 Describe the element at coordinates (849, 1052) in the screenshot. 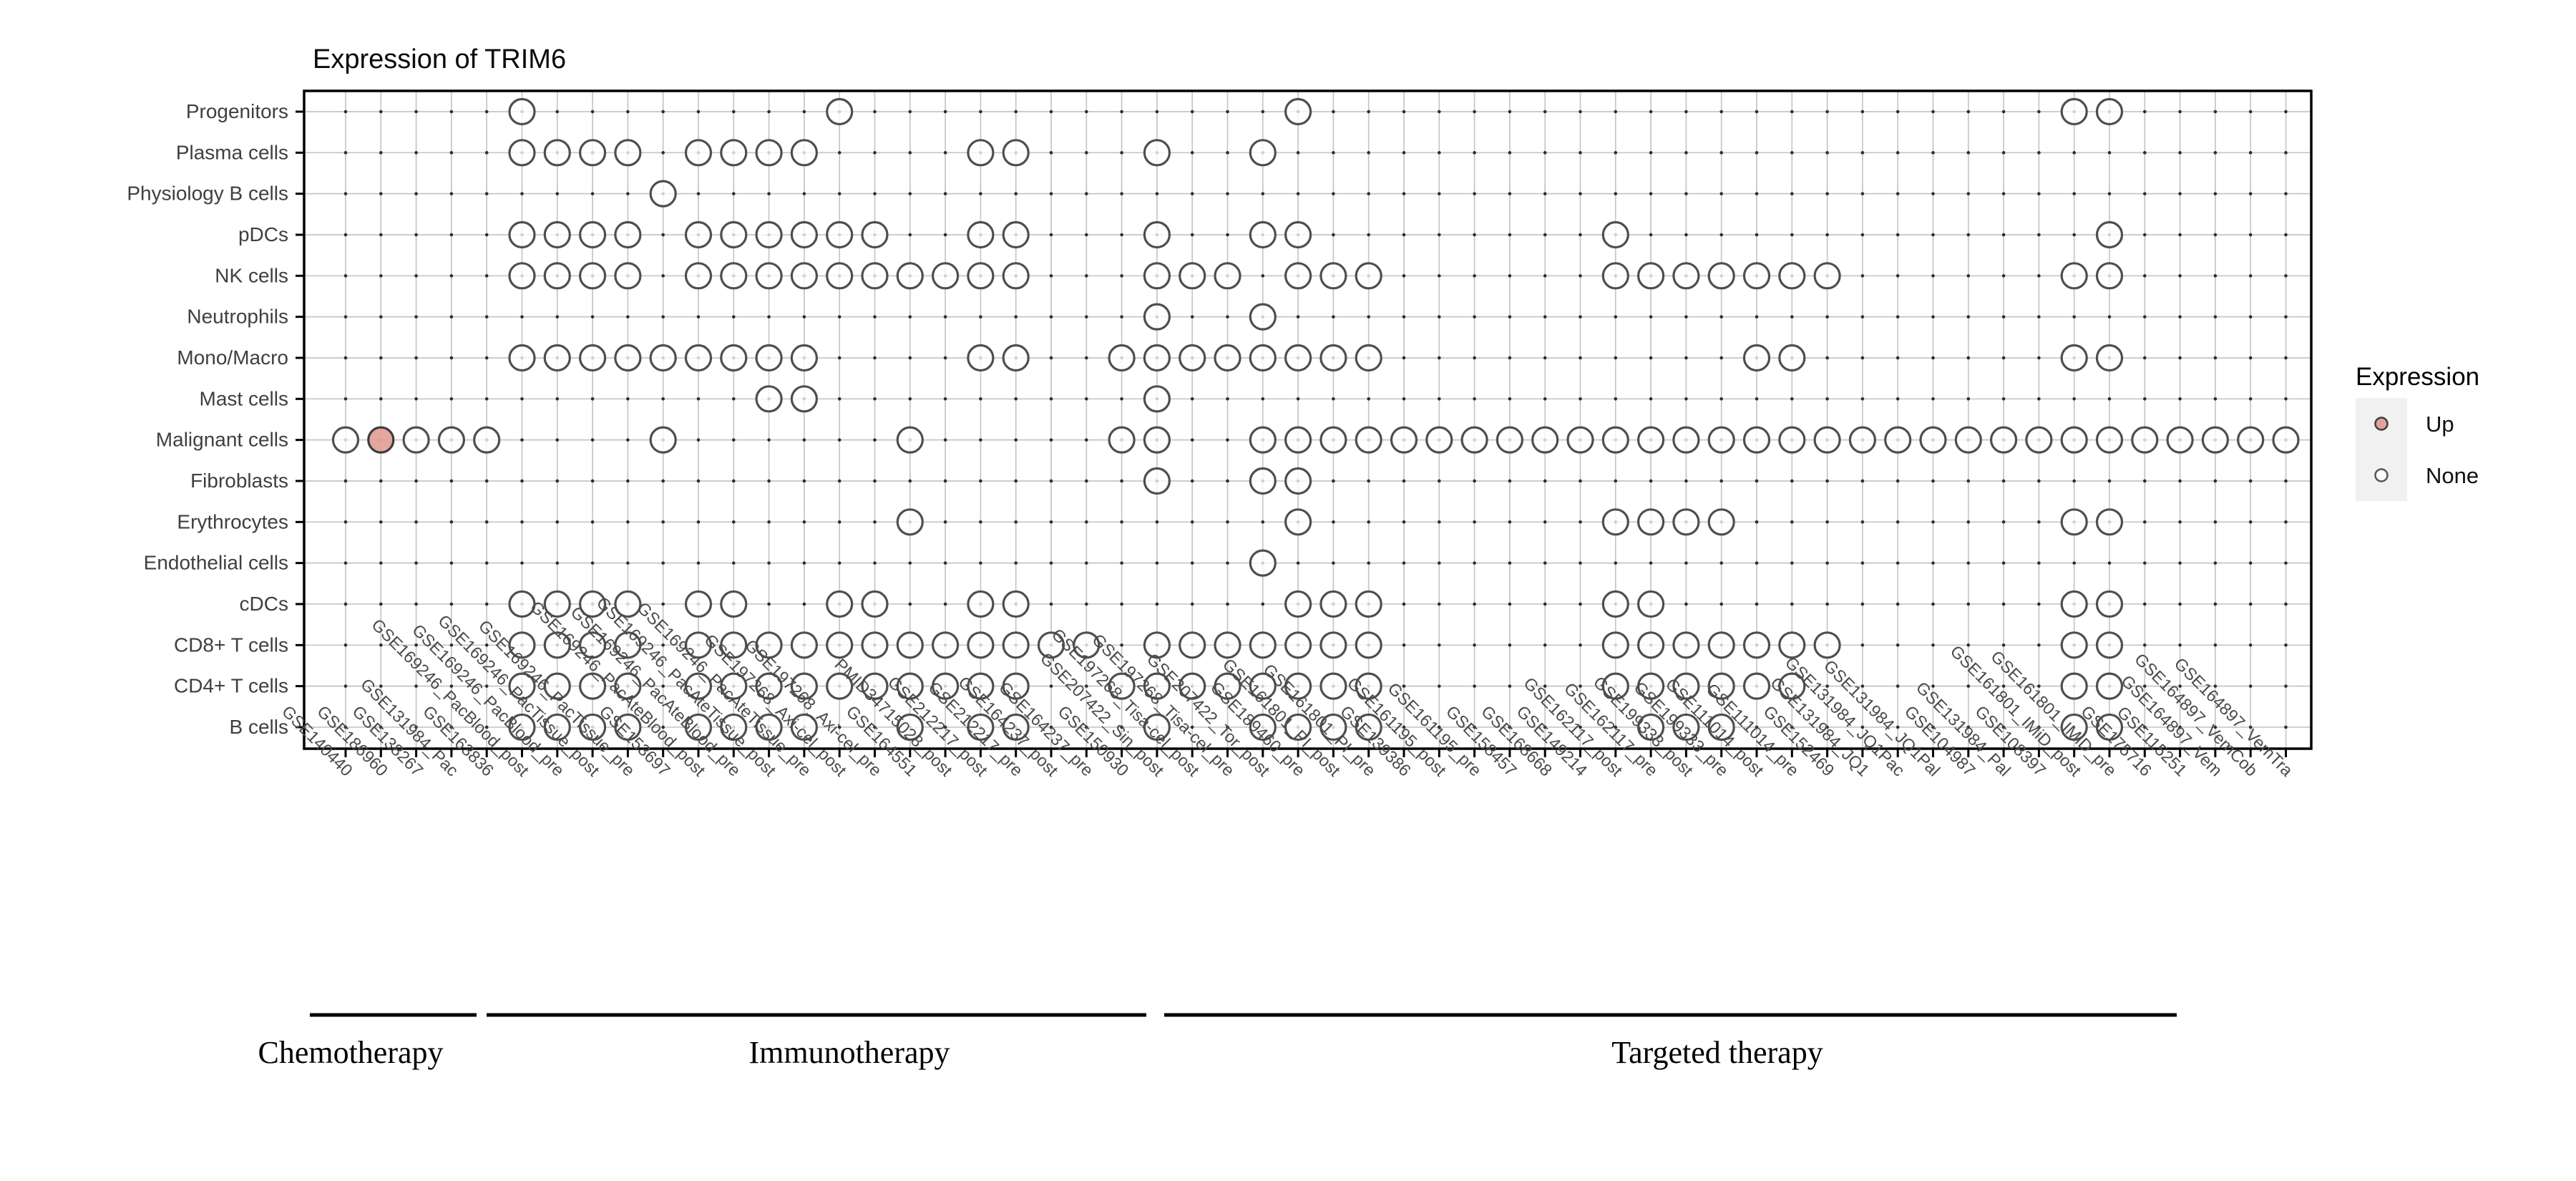

I see `group-label: Immunotherapy` at that location.